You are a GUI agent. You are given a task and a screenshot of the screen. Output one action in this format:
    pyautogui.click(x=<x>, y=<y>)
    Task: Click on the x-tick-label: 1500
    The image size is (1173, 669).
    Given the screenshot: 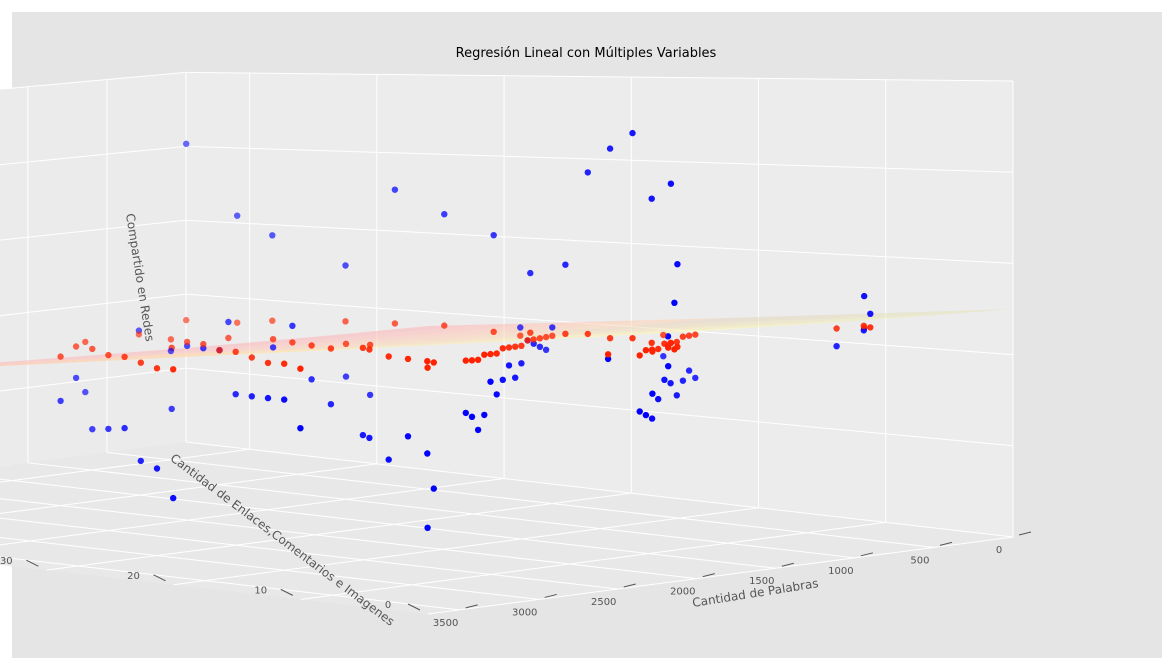 What is the action you would take?
    pyautogui.click(x=761, y=581)
    